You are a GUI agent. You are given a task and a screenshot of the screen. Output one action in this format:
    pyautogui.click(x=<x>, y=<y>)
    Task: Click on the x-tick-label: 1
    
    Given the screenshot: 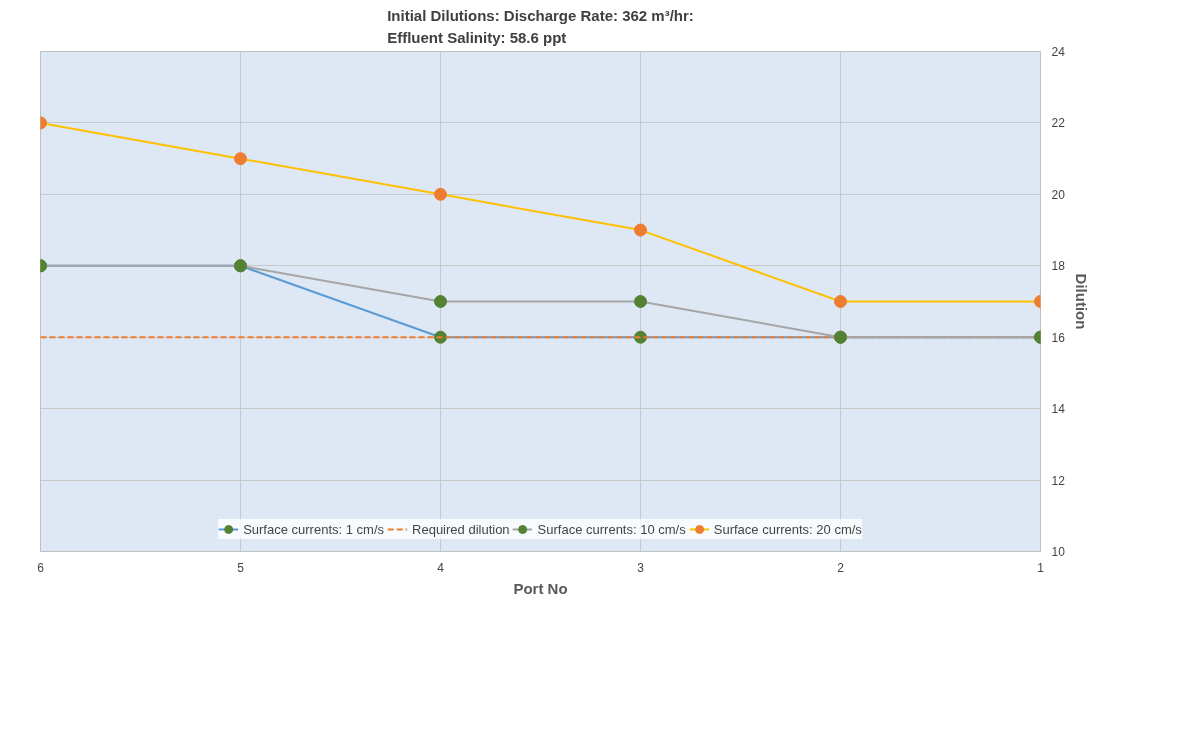 What is the action you would take?
    pyautogui.click(x=1041, y=567)
    